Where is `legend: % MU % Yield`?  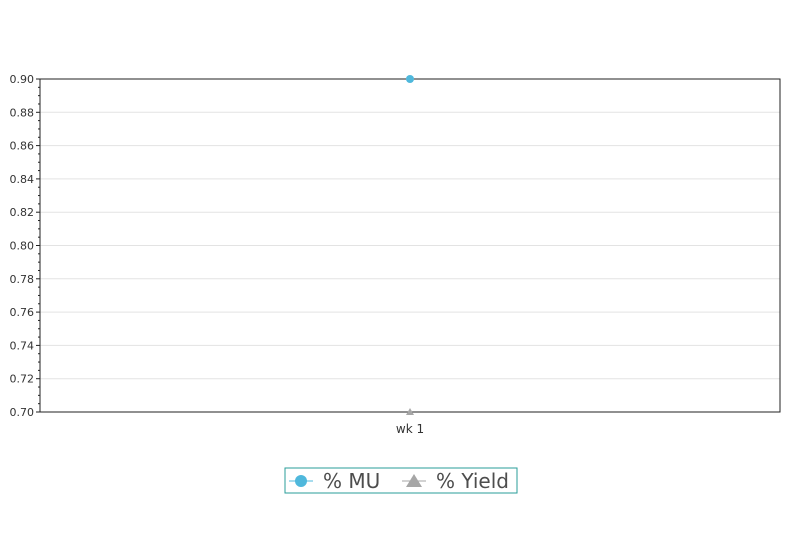
legend: % MU % Yield is located at coordinates (401, 480).